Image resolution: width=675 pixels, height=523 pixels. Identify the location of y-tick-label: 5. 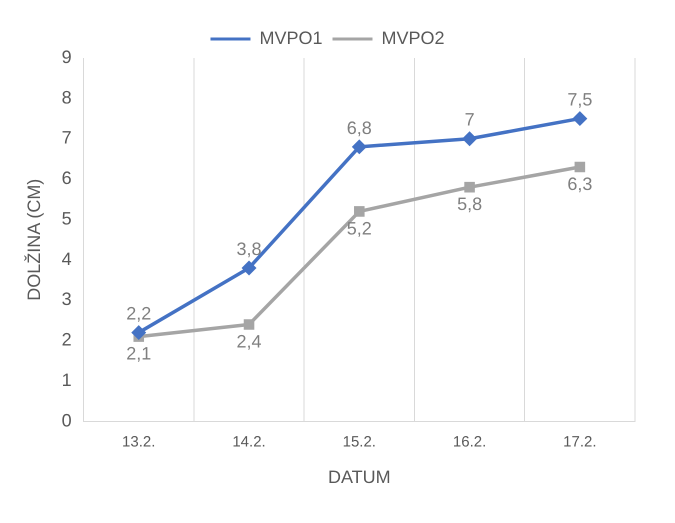
(67, 218).